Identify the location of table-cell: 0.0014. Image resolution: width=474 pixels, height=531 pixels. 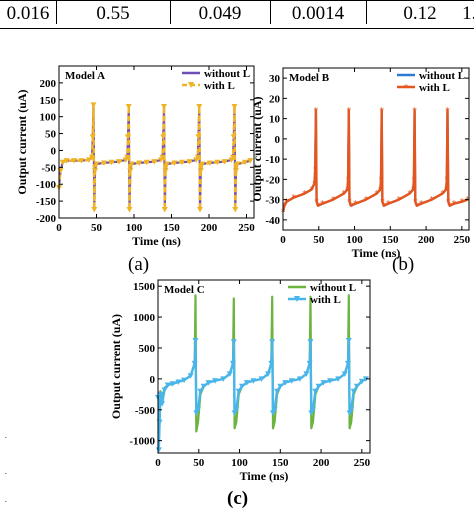
(318, 13).